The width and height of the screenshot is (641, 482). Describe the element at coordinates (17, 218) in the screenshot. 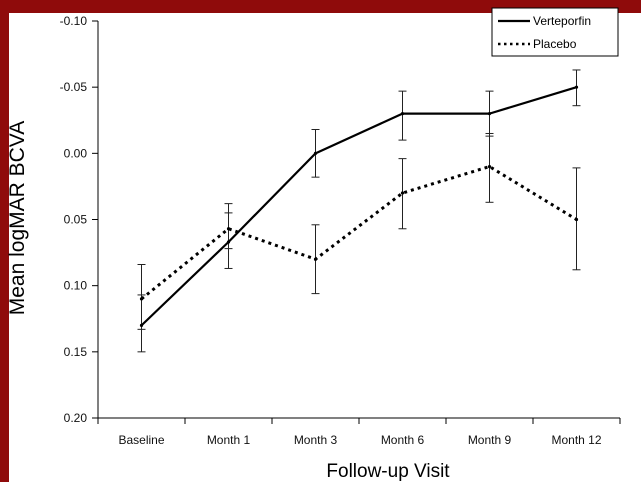

I see `y-axis-title: Mean logMAR BCVA` at that location.